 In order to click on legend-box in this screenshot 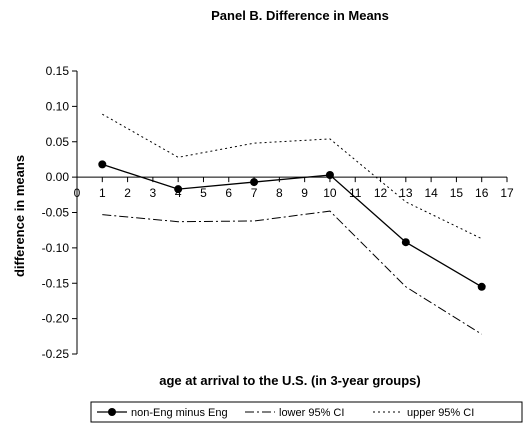, I will do `click(306, 412)`.